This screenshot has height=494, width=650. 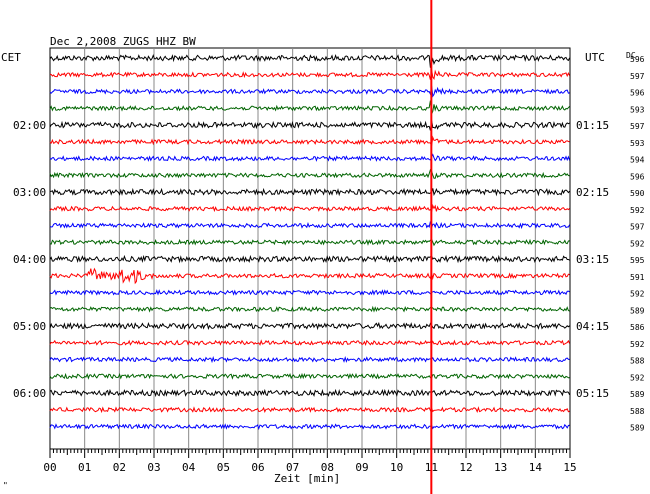 I want to click on corner-mark: ", so click(x=5, y=485).